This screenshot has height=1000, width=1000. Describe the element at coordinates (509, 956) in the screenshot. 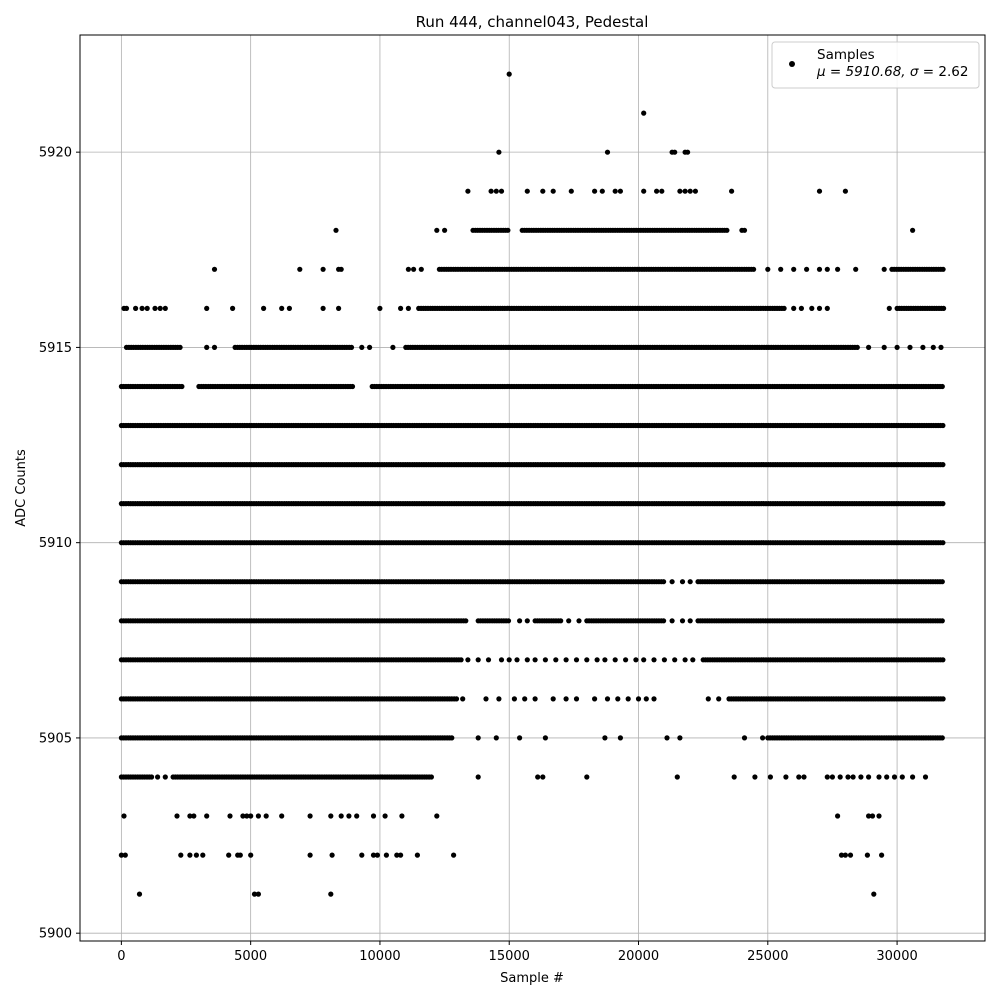

I see `x-tick-label: 15000` at that location.